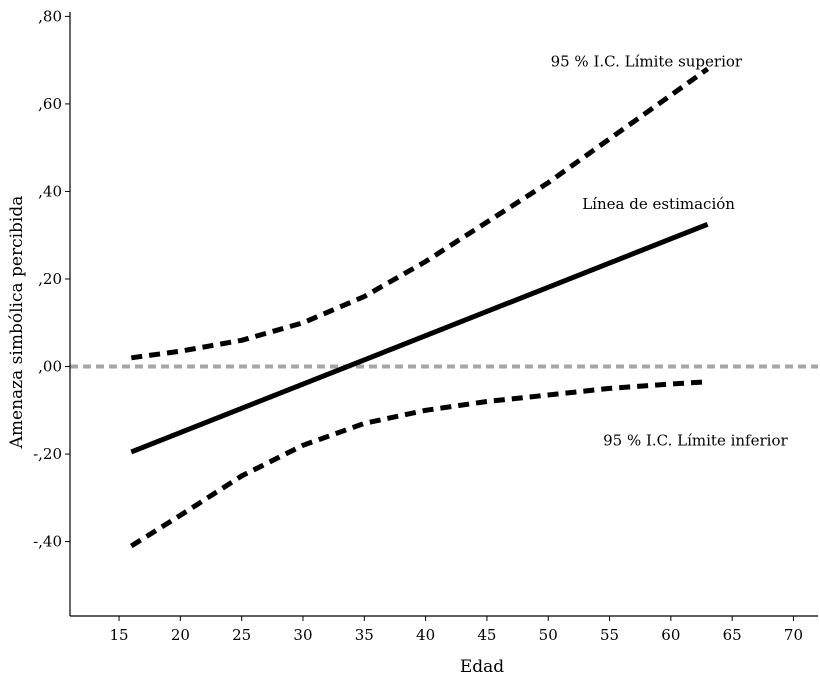 Image resolution: width=820 pixels, height=677 pixels. What do you see at coordinates (364, 635) in the screenshot?
I see `x-tick-label: 35` at bounding box center [364, 635].